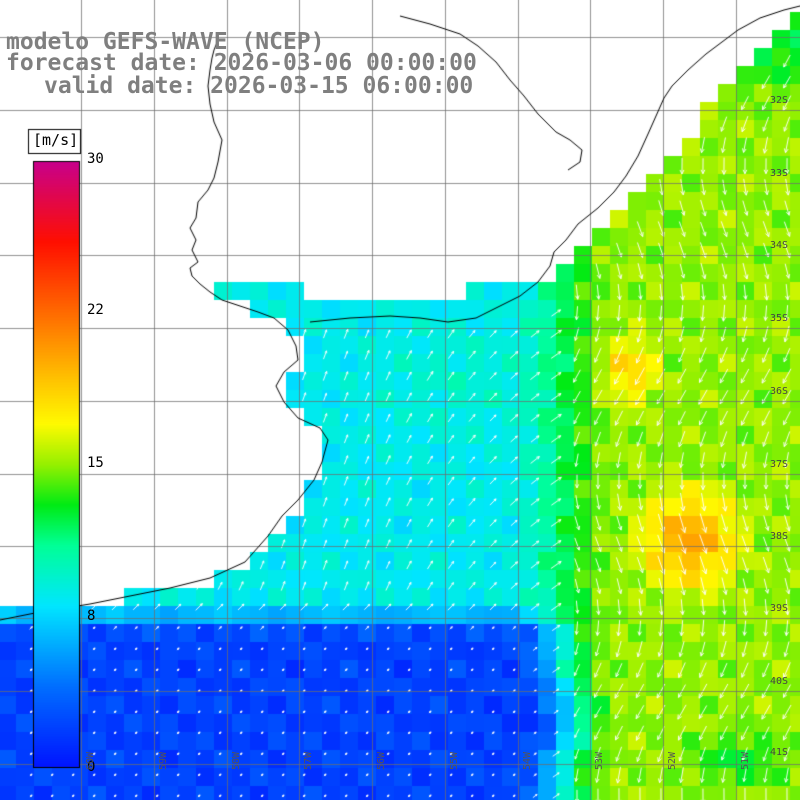 This screenshot has width=800, height=800. Describe the element at coordinates (95, 159) in the screenshot. I see `colorbar-tick-30: 30` at that location.